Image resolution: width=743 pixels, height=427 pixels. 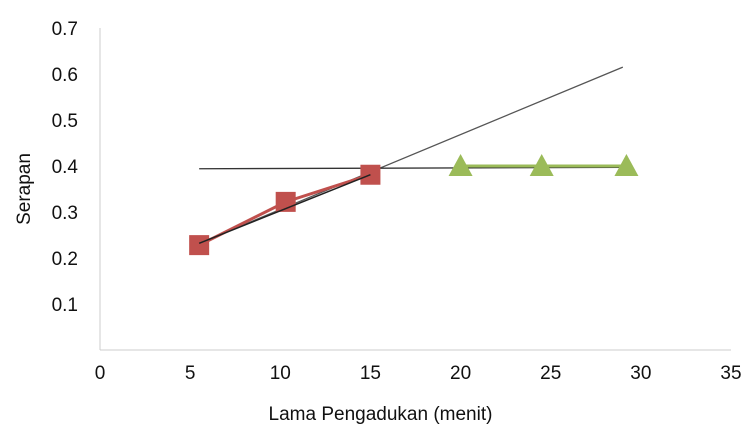 I want to click on data-series, so click(x=414, y=205).